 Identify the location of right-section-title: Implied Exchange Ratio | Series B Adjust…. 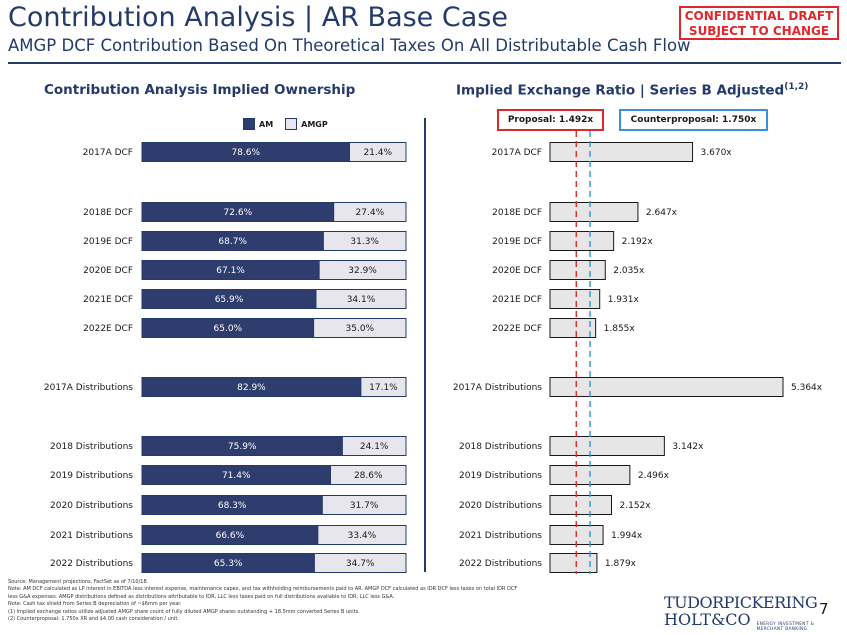
(632, 90).